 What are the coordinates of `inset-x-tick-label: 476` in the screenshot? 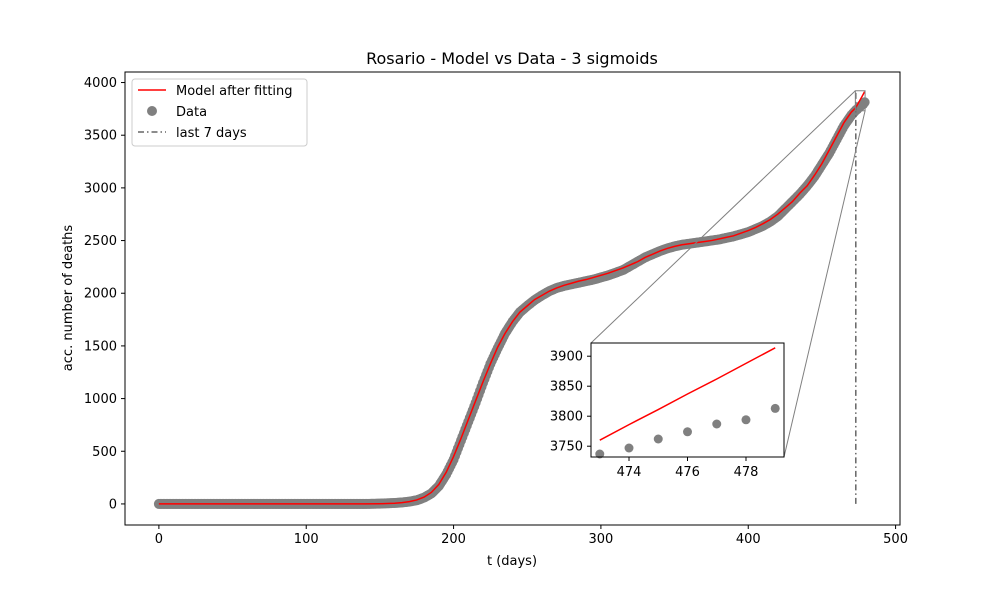 It's located at (687, 472).